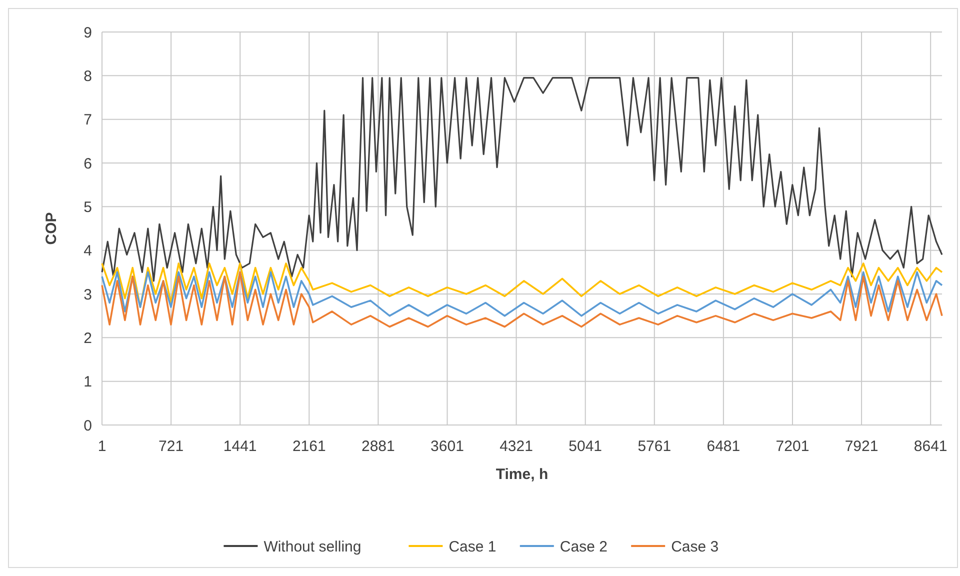 This screenshot has height=576, width=960. What do you see at coordinates (88, 33) in the screenshot?
I see `y-tick-label: 9` at bounding box center [88, 33].